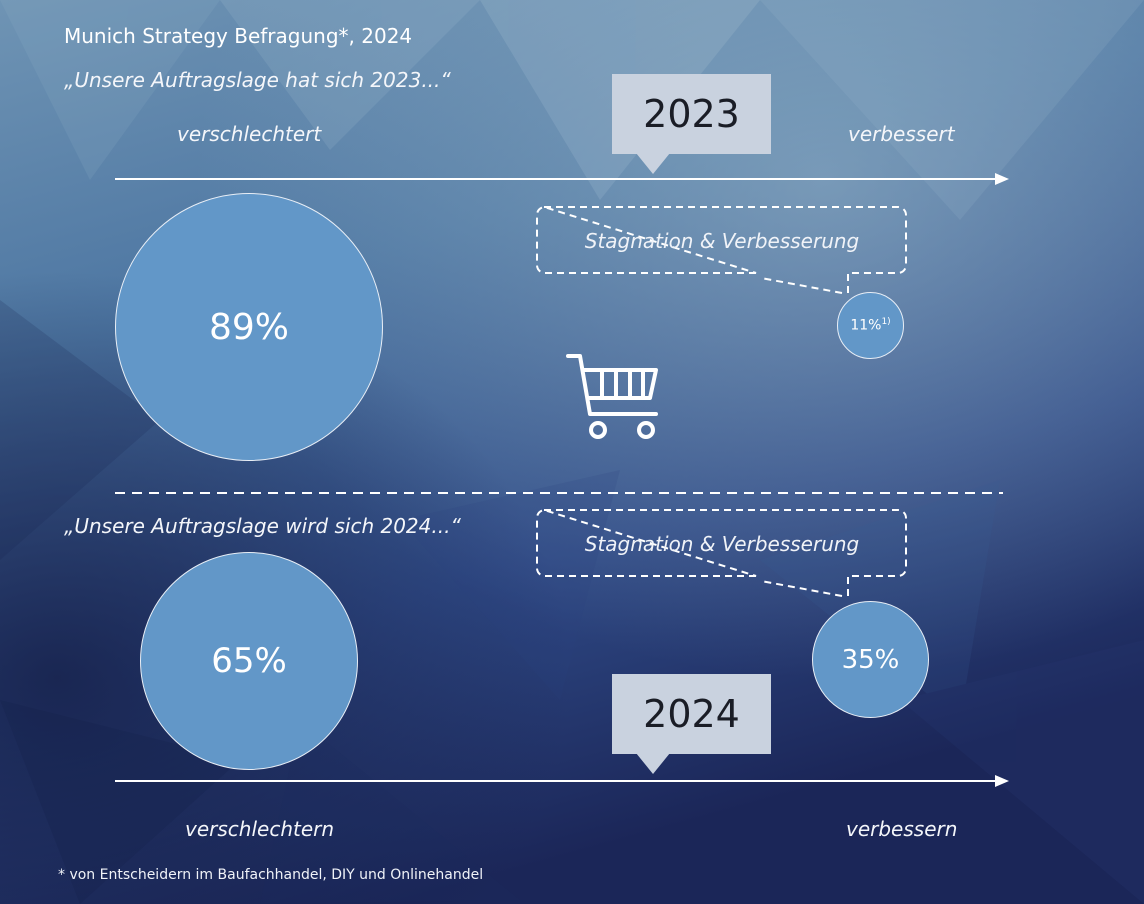 The image size is (1144, 904). What do you see at coordinates (238, 36) in the screenshot?
I see `page-title: Munich Strategy Befragung*, 2024` at bounding box center [238, 36].